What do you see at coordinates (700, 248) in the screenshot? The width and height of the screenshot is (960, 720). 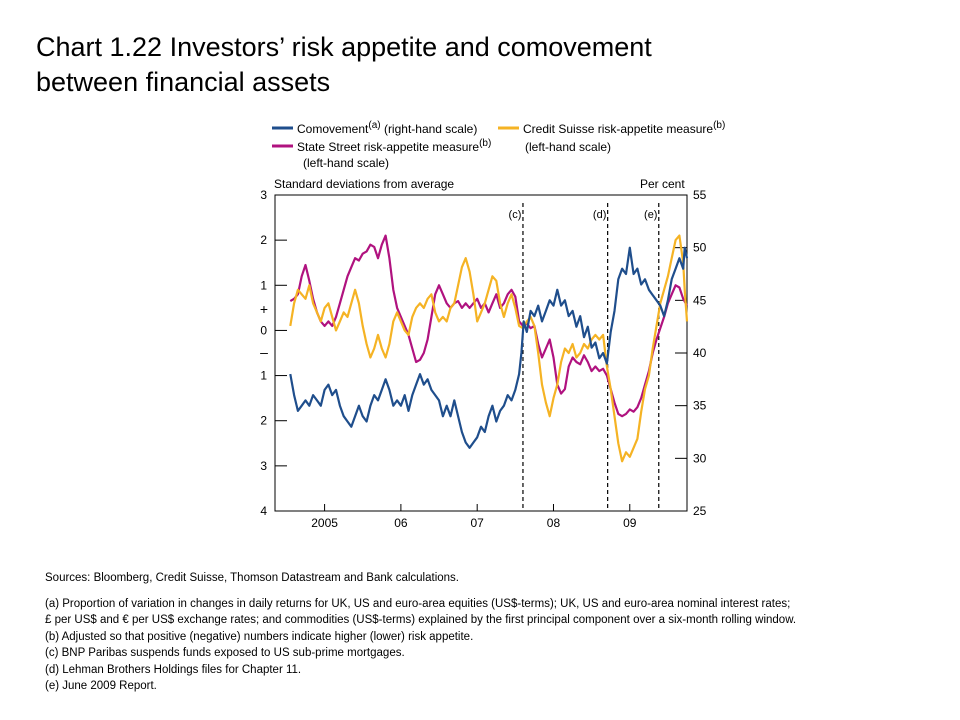 I see `right-axis-tick-label: 50` at bounding box center [700, 248].